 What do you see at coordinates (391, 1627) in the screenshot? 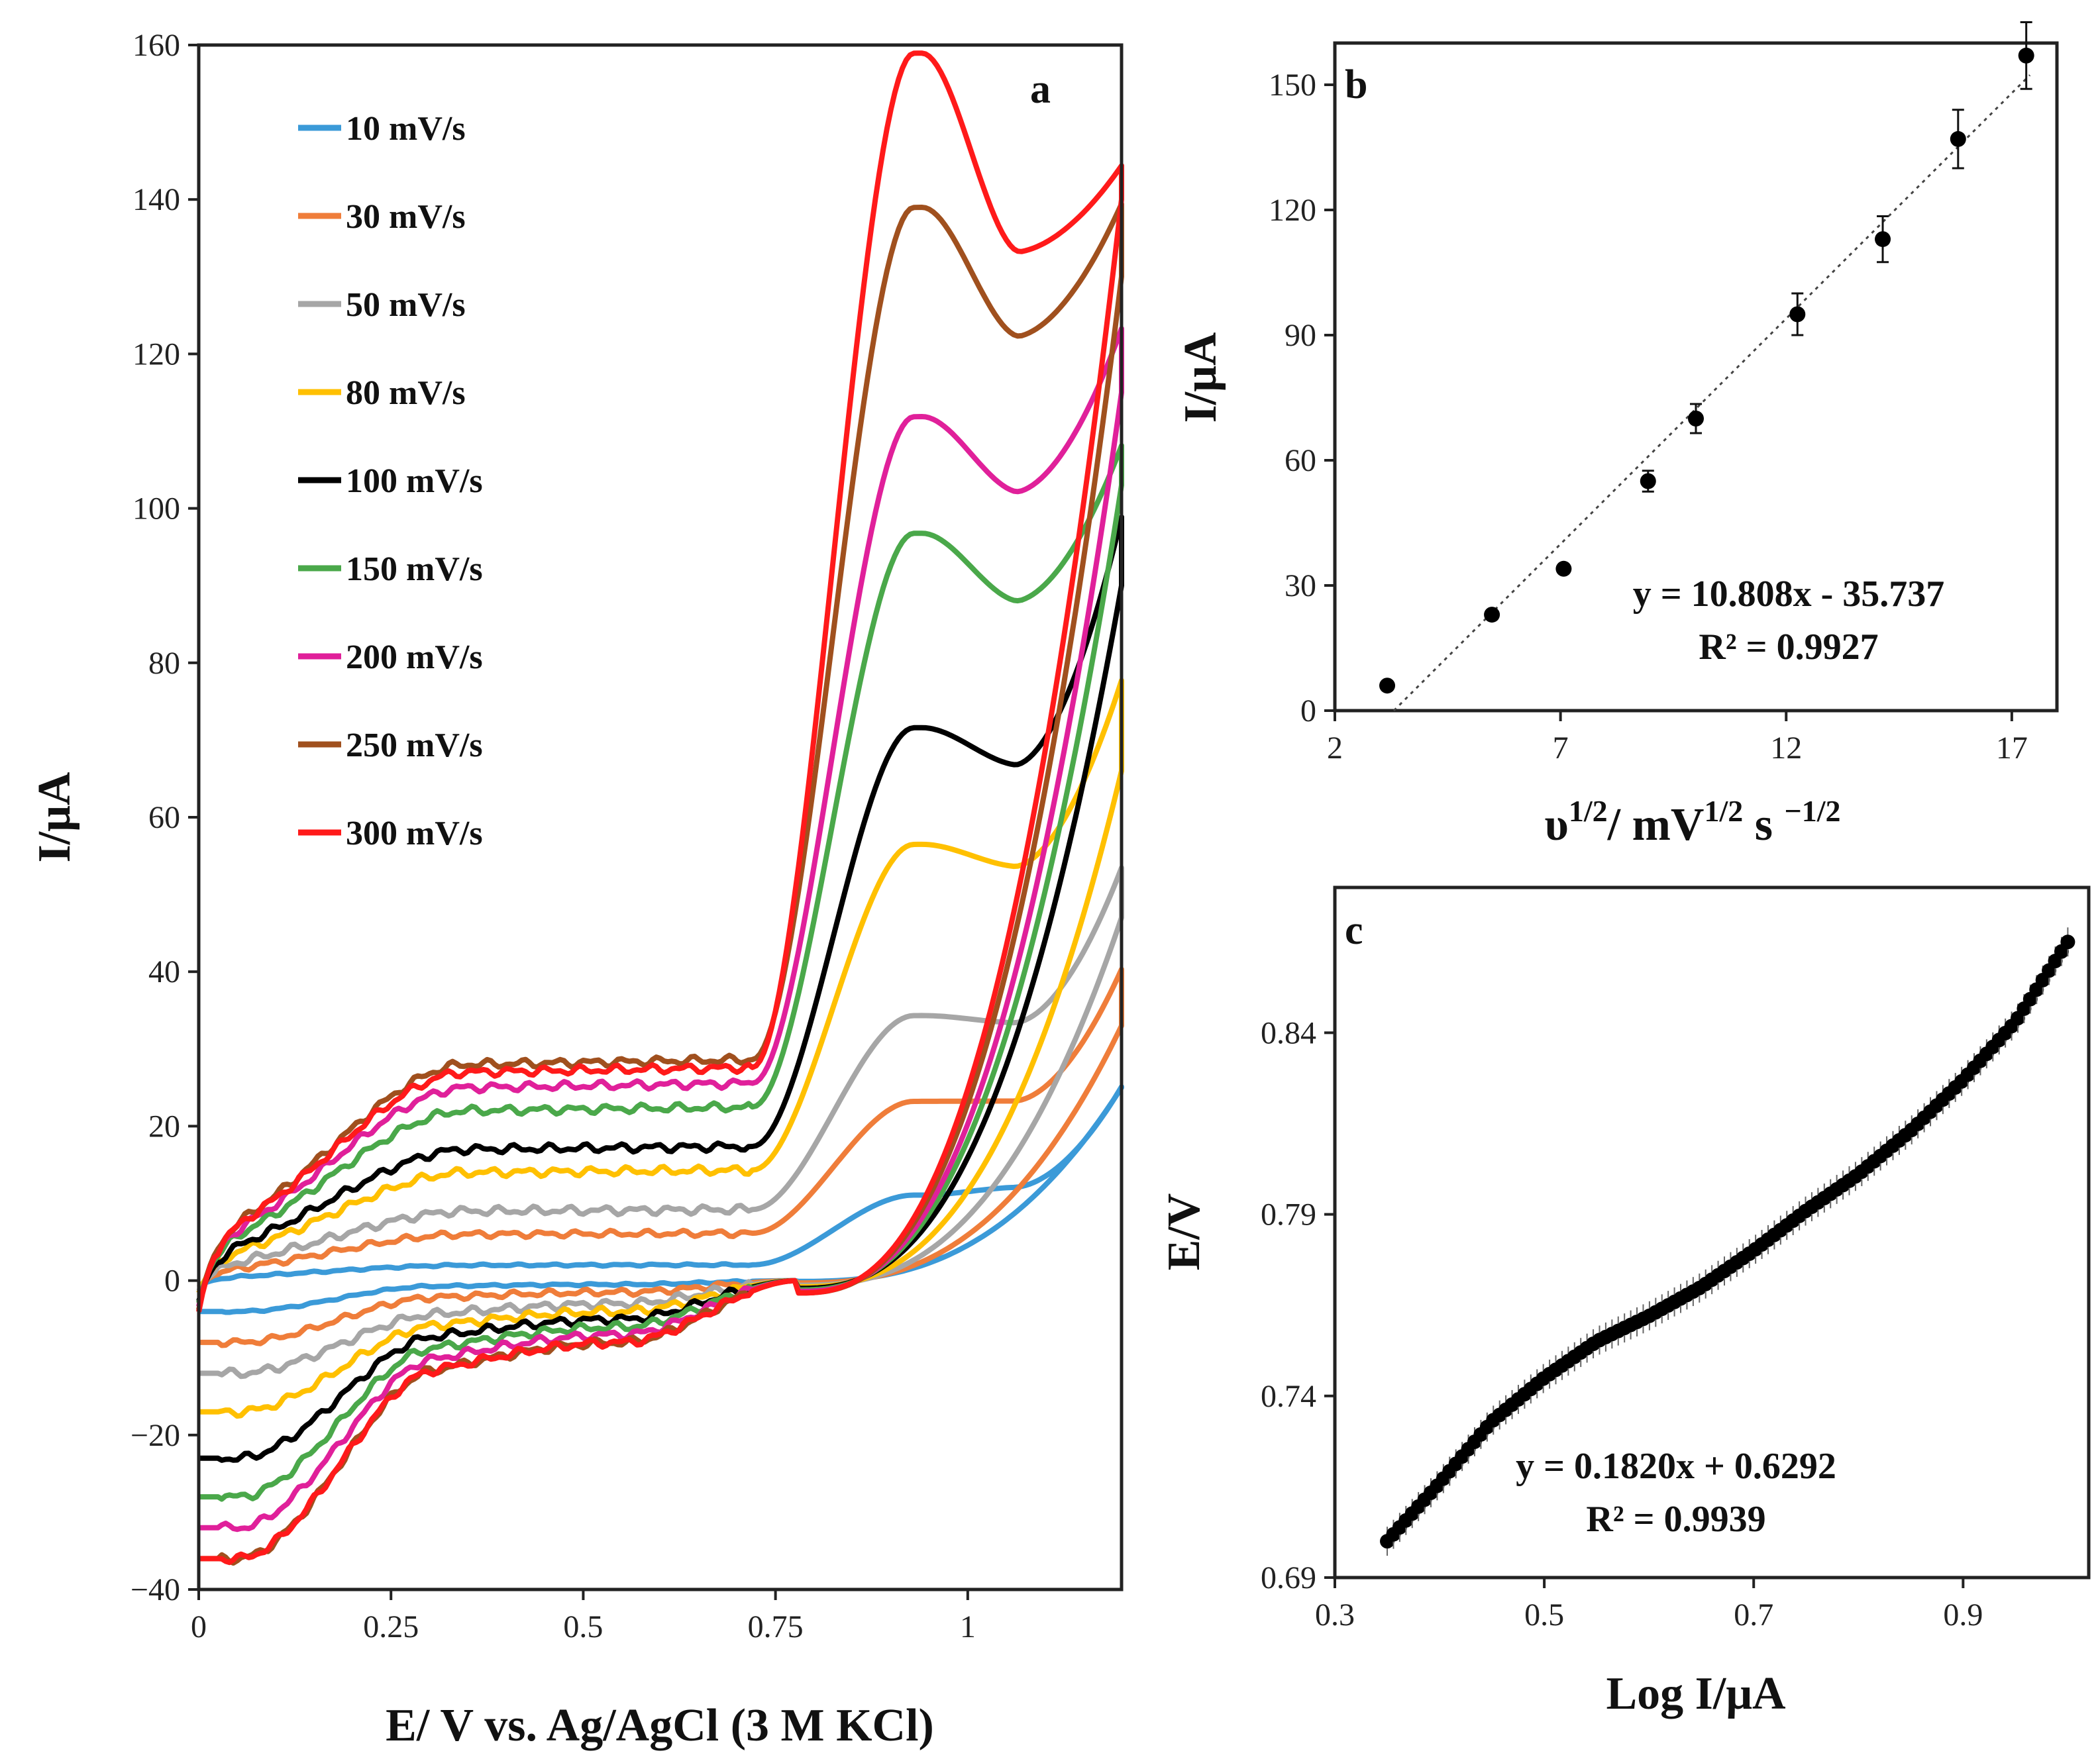
I see `panel-a-x-tick-label: 0.25` at bounding box center [391, 1627].